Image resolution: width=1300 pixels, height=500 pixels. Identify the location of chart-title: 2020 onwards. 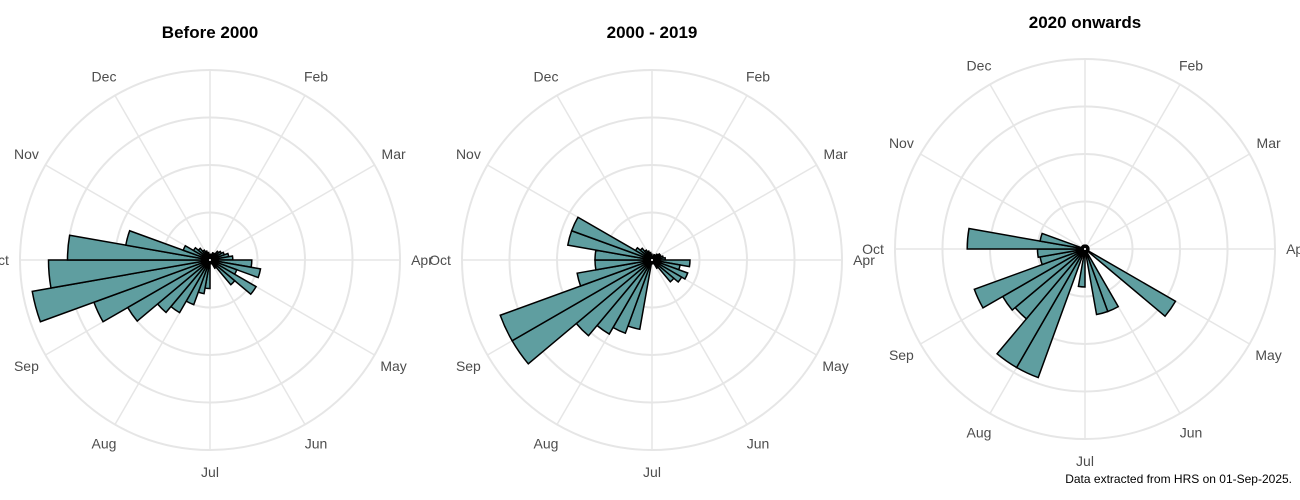
(1085, 22).